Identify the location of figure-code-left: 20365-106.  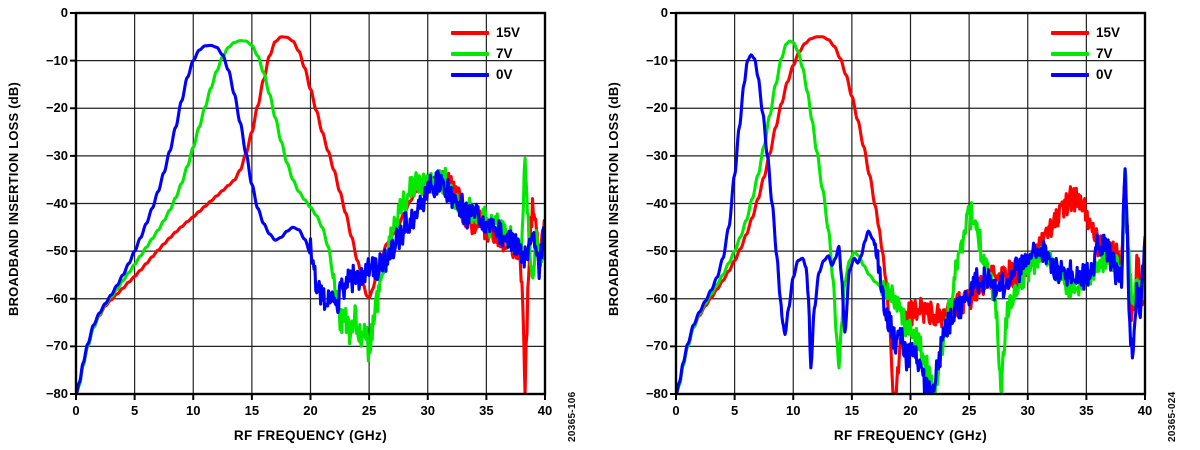
(572, 416).